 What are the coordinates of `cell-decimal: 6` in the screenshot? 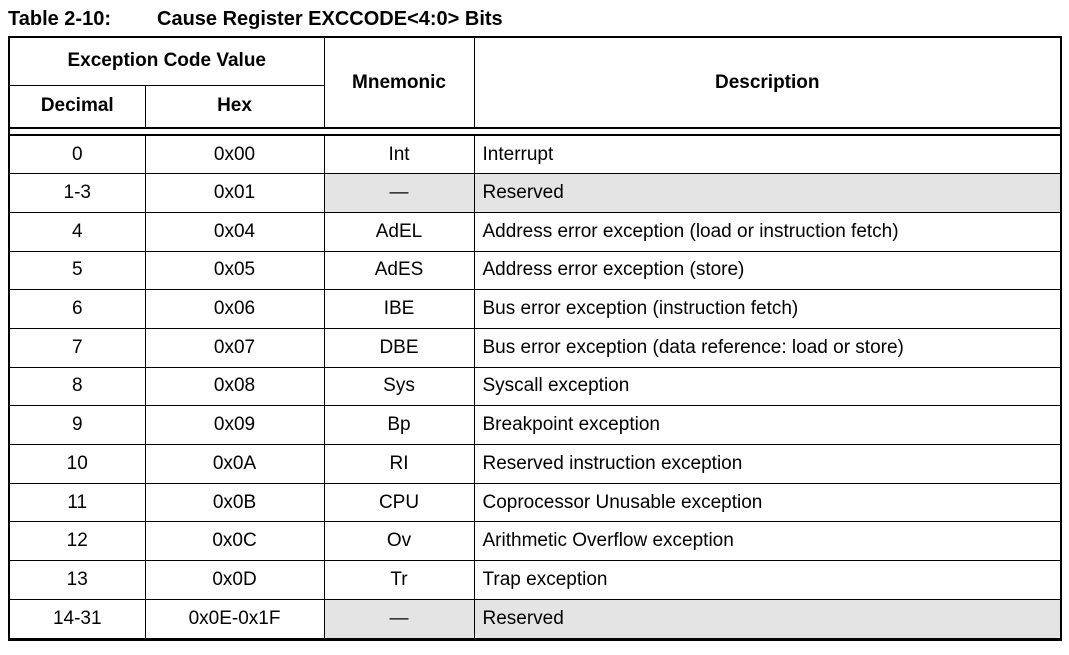 It's located at (78, 309).